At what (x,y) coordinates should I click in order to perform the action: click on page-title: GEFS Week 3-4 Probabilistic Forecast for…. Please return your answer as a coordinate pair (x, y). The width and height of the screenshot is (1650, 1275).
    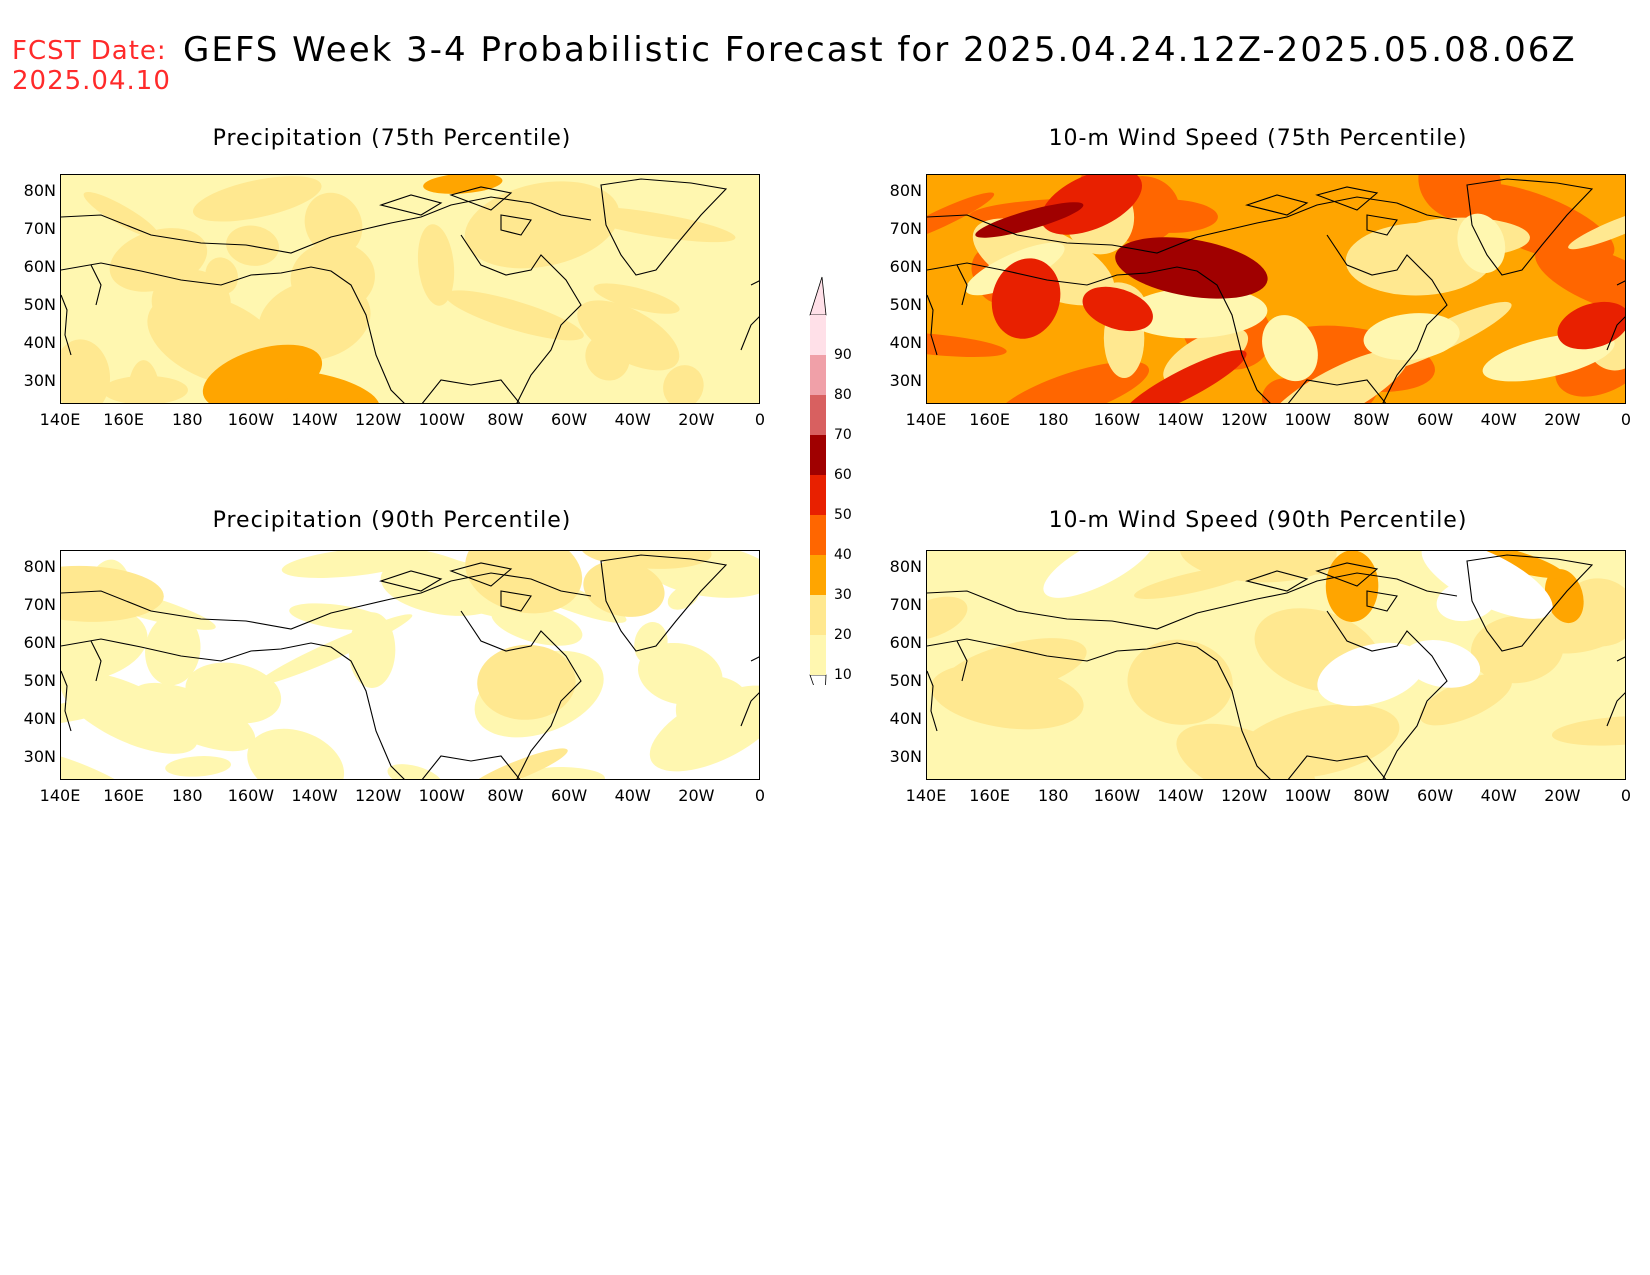
    Looking at the image, I should click on (880, 50).